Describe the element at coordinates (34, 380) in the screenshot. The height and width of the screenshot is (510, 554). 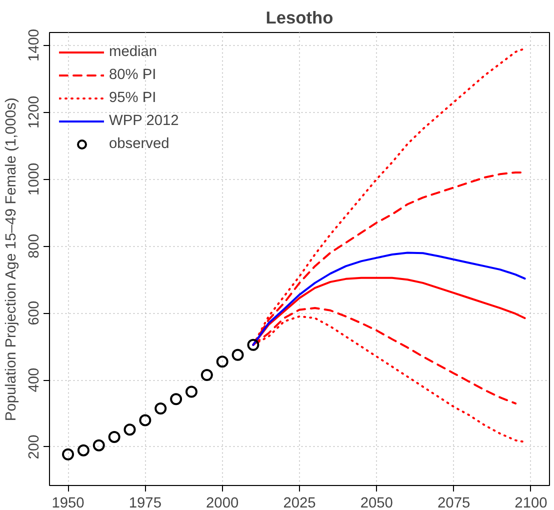
I see `y-tick-label: 400` at that location.